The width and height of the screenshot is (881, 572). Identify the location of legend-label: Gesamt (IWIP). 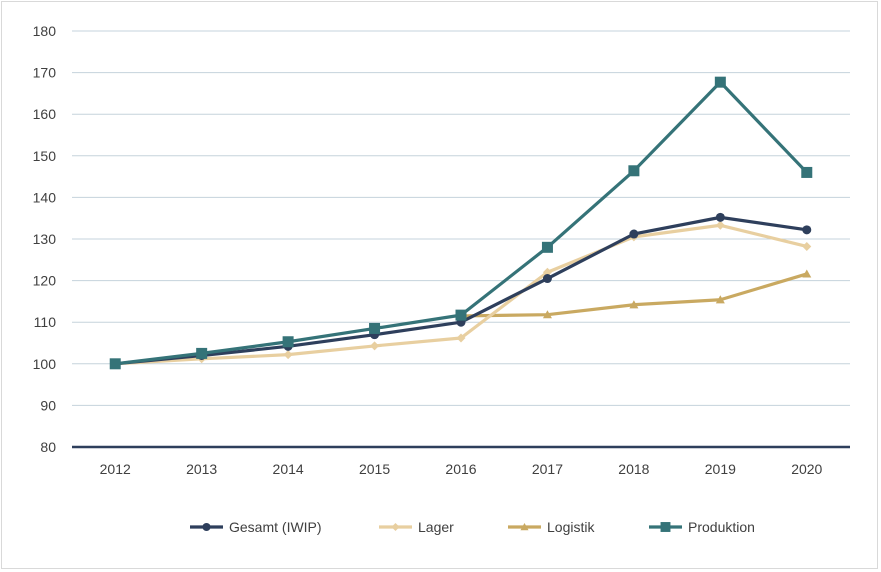
(275, 527).